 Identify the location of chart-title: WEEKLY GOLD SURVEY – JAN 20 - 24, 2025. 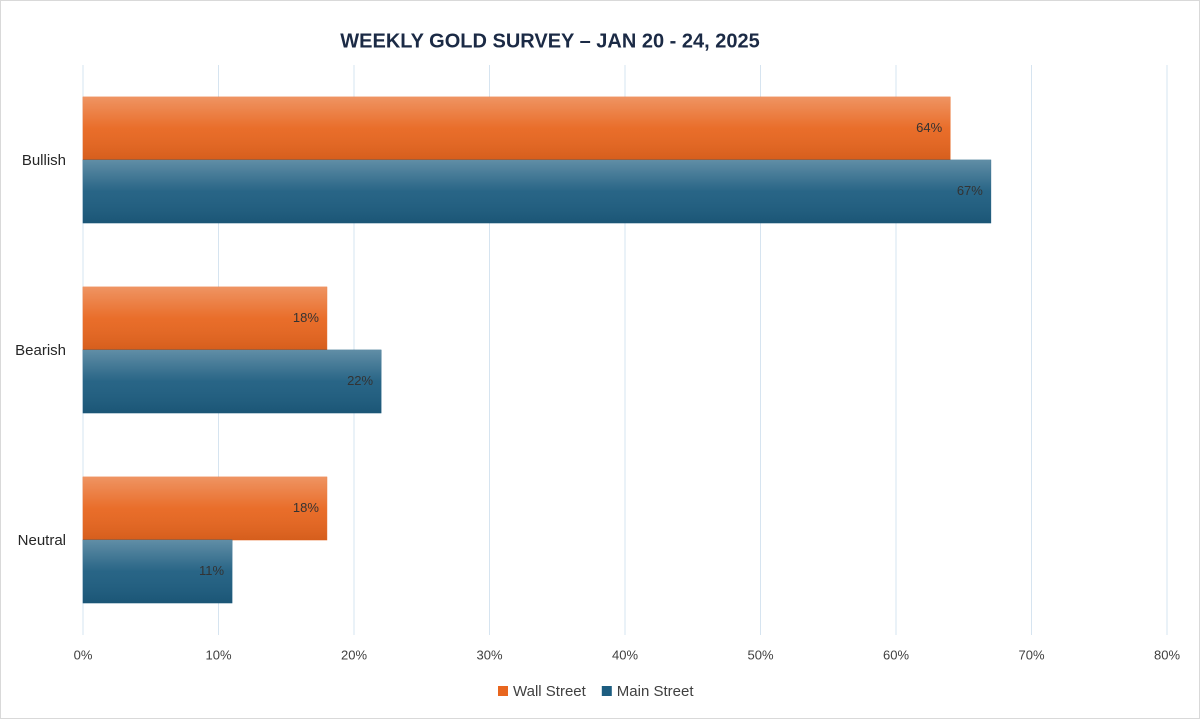
(549, 41).